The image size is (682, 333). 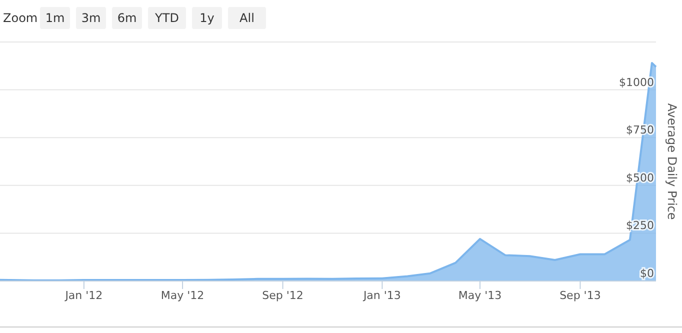 I want to click on y-axis-title: Average Daily Price, so click(x=672, y=161).